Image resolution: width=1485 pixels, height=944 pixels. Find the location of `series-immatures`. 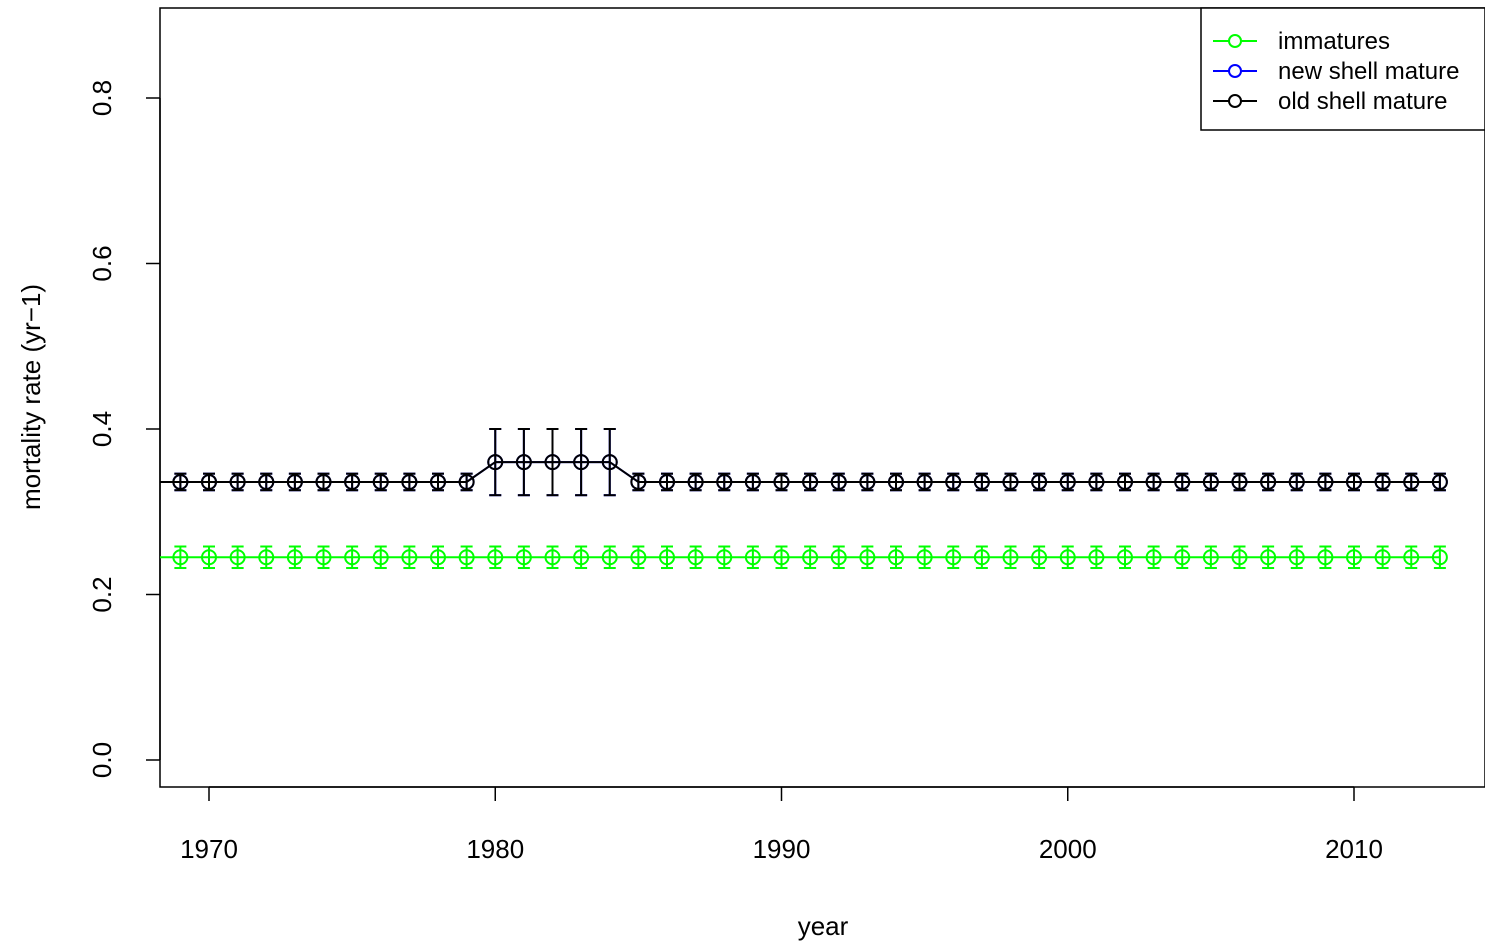

series-immatures is located at coordinates (796, 557).